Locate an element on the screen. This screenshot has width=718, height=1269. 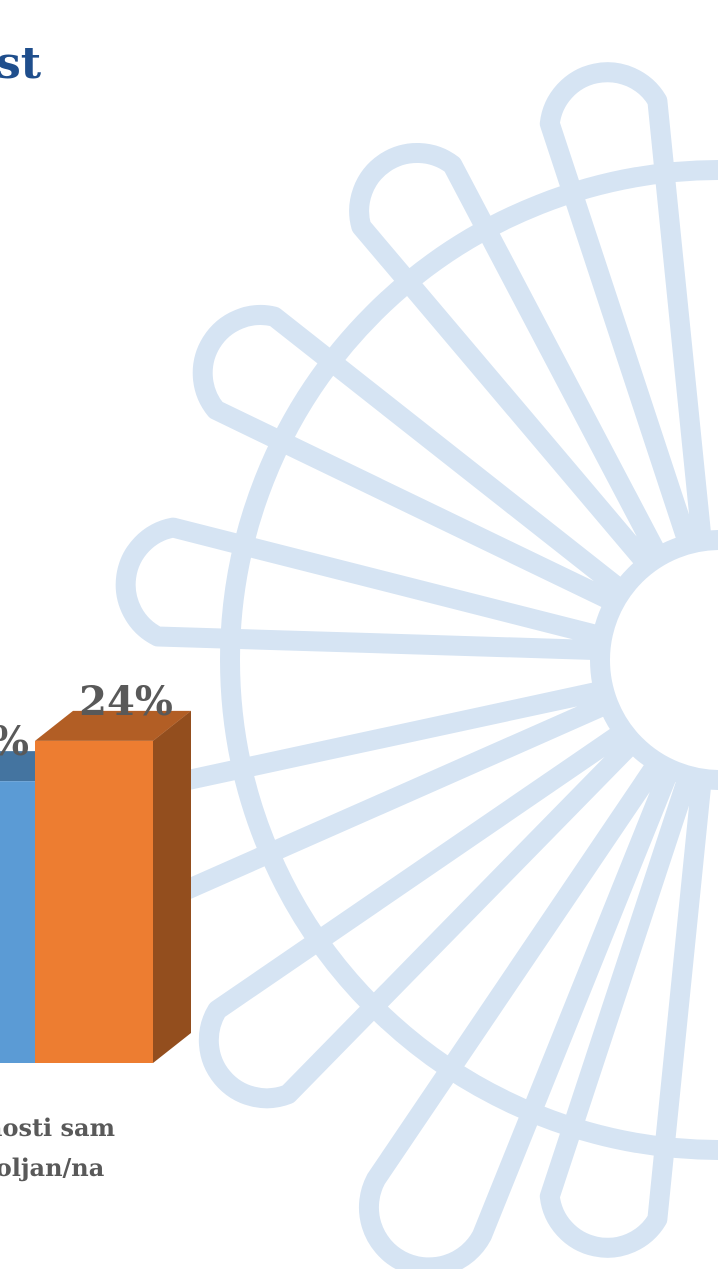
bar-side is located at coordinates (172, 886).